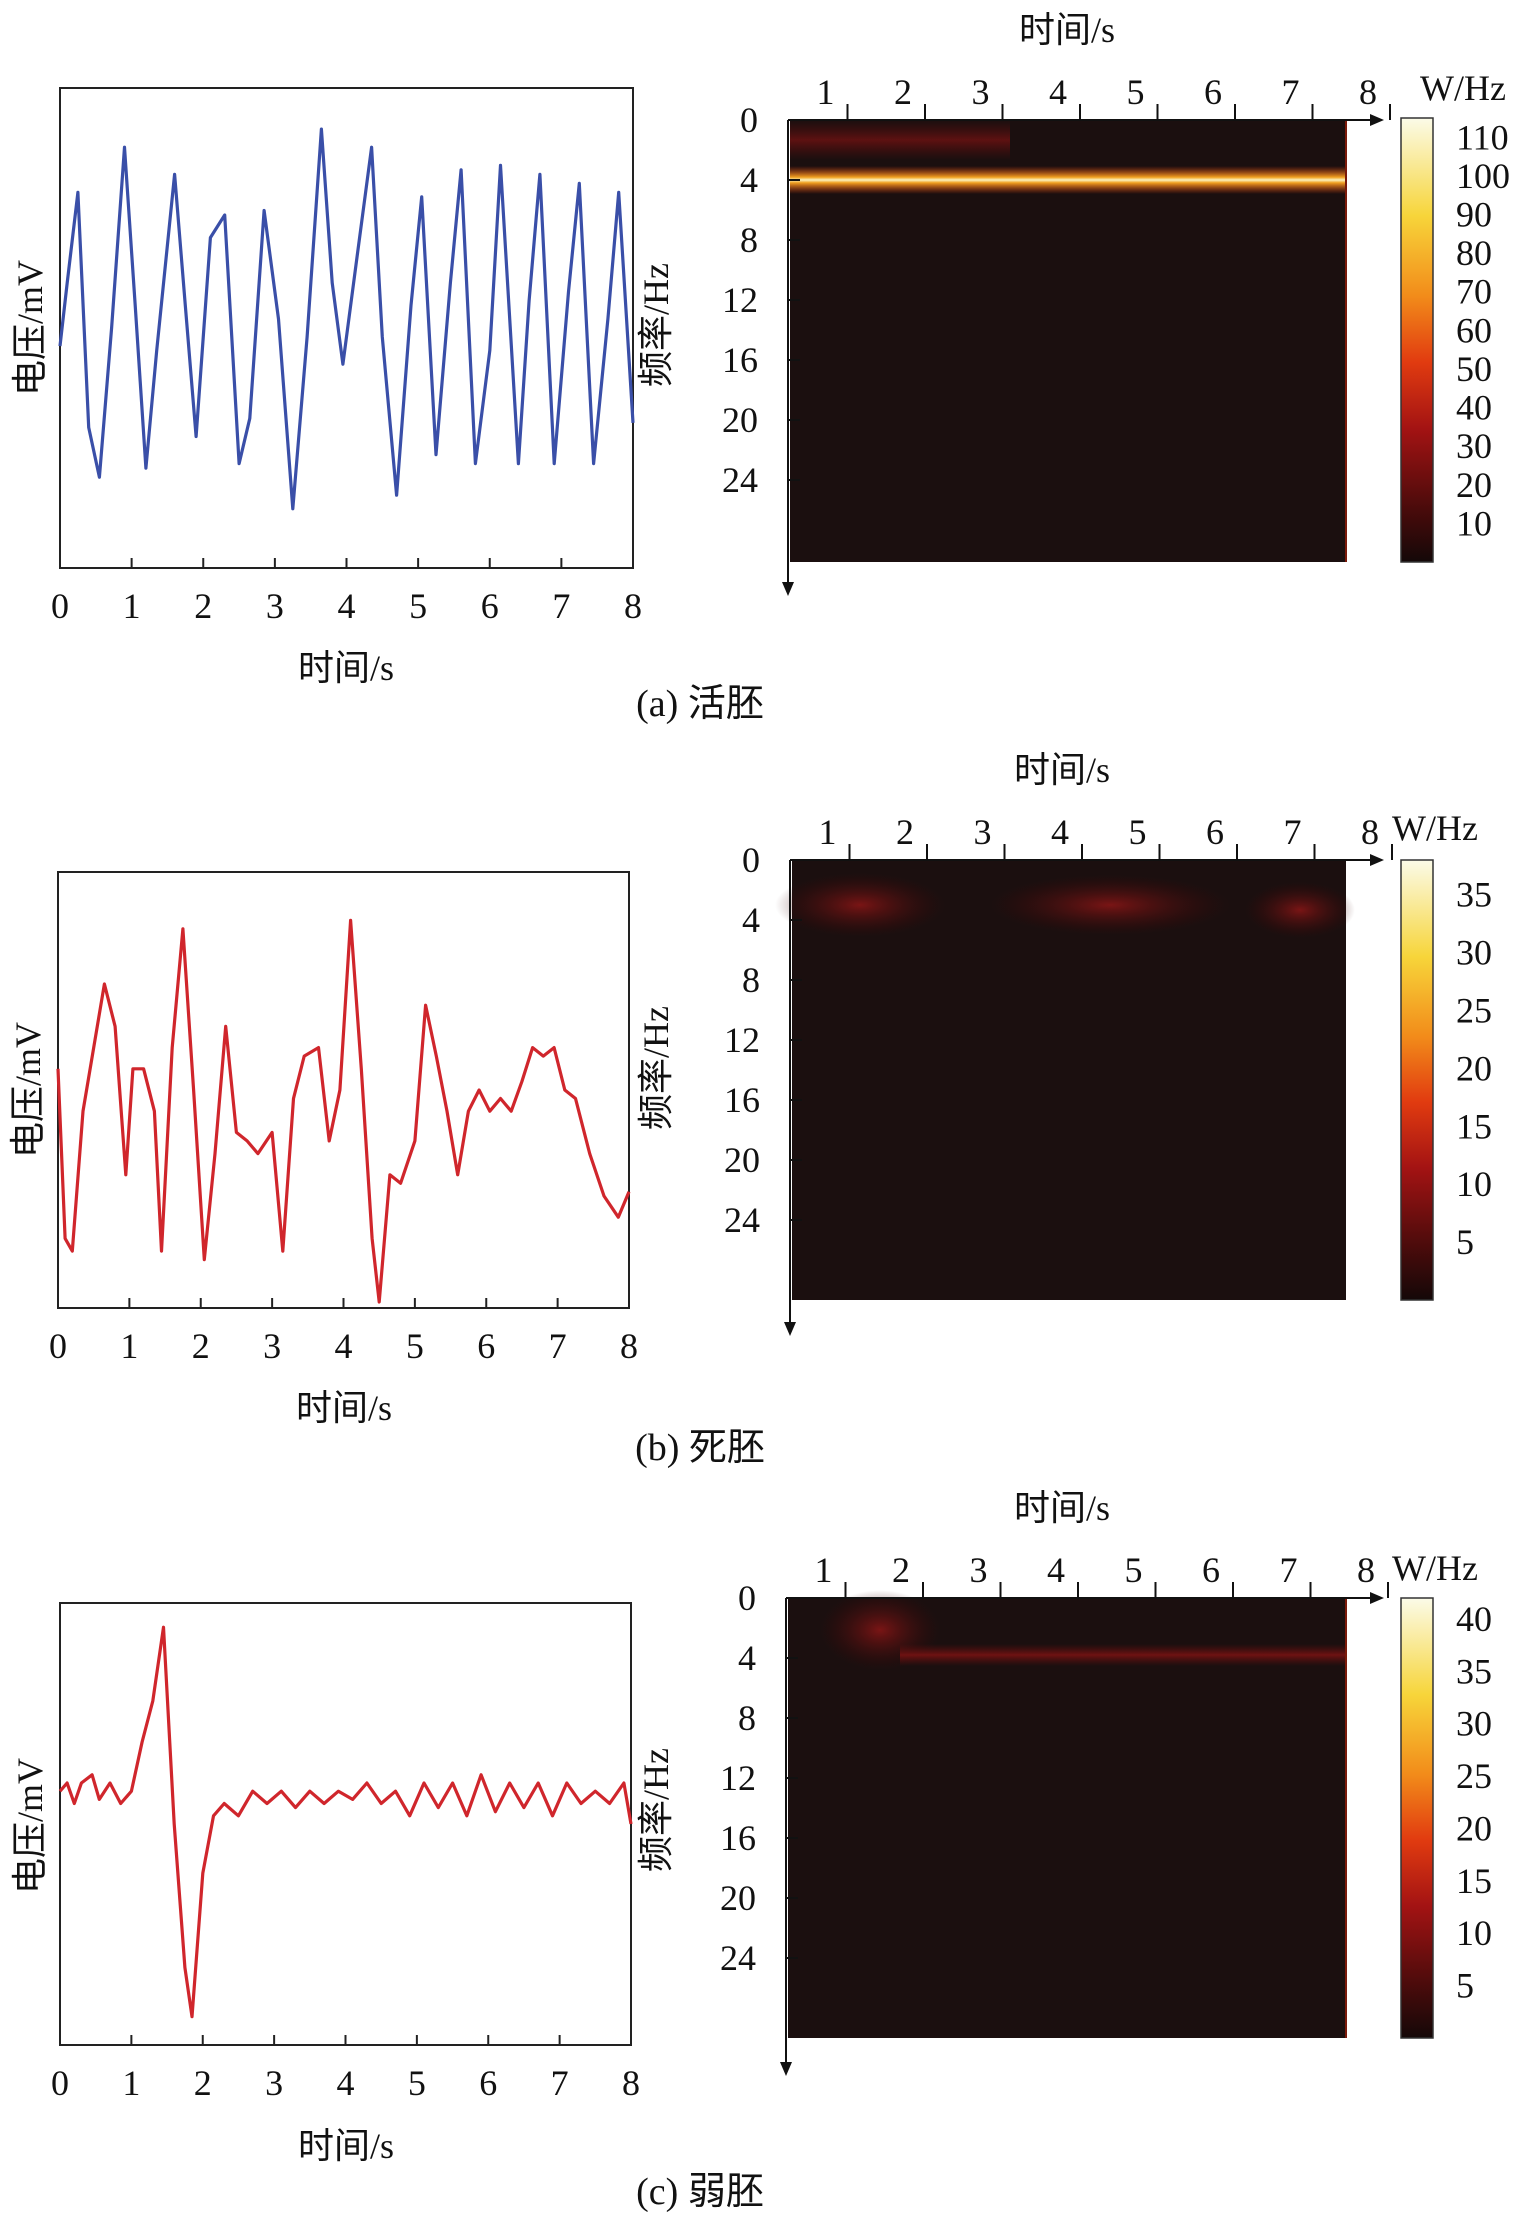  I want to click on signal-chart-a: 0 1 2 3 4 5 6 7 8 时间/s 电压/mV, so click(326, 387).